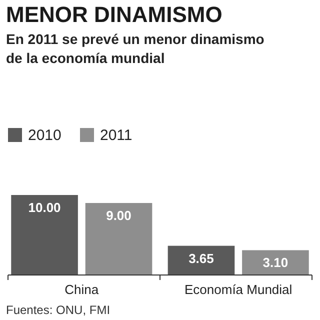  What do you see at coordinates (58, 310) in the screenshot?
I see `source-note: Fuentes: ONU, FMI` at bounding box center [58, 310].